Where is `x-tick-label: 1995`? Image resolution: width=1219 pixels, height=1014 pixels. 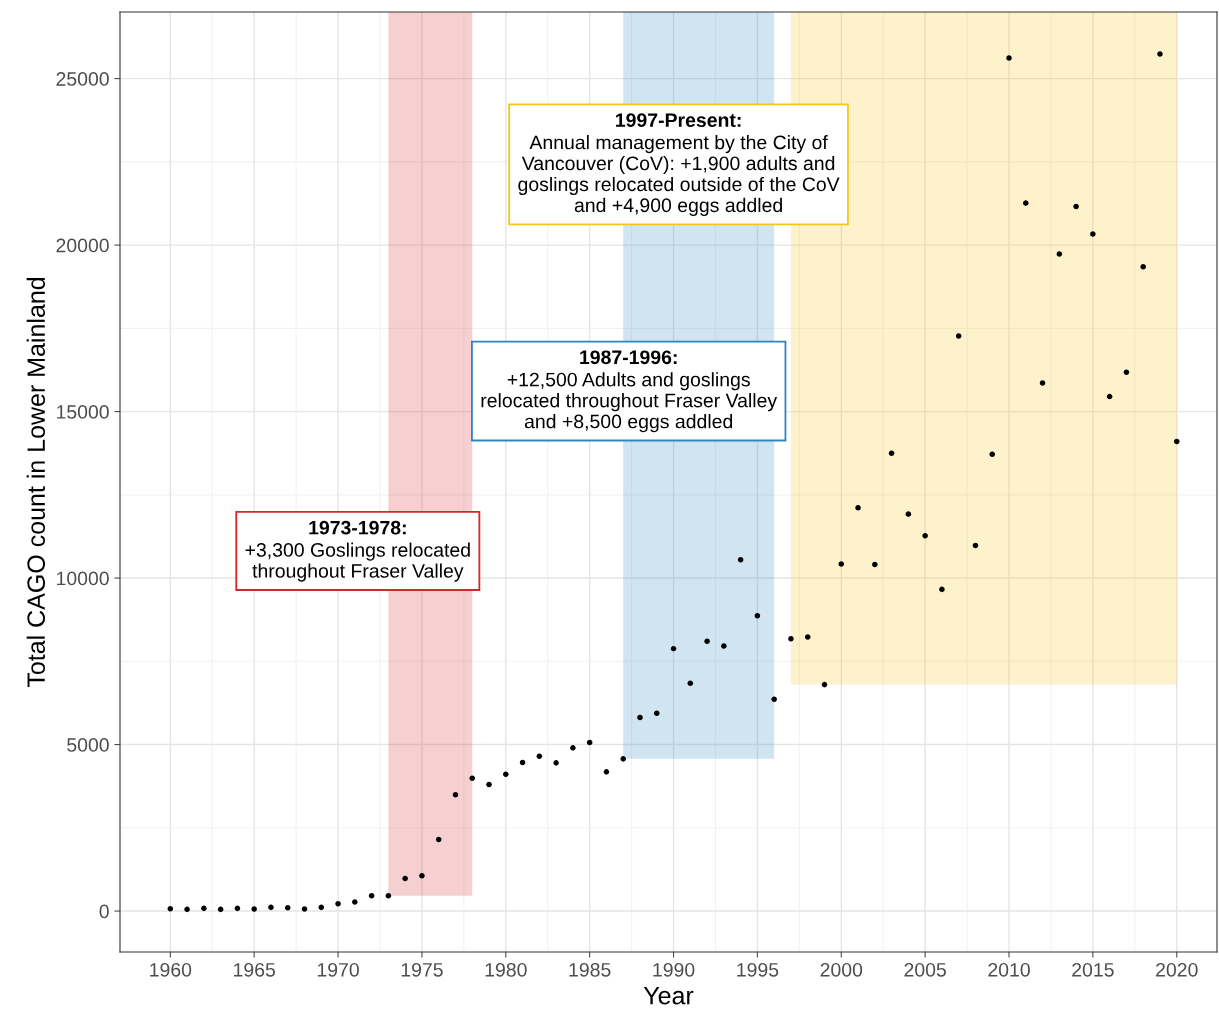 x-tick-label: 1995 is located at coordinates (758, 969).